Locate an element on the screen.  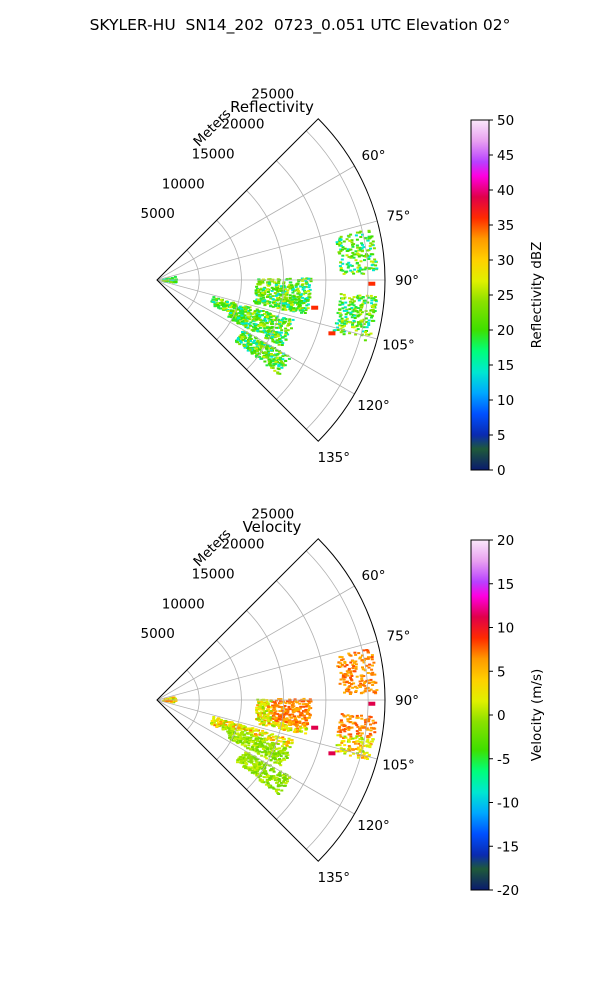
polar-grid is located at coordinates (270, 706).